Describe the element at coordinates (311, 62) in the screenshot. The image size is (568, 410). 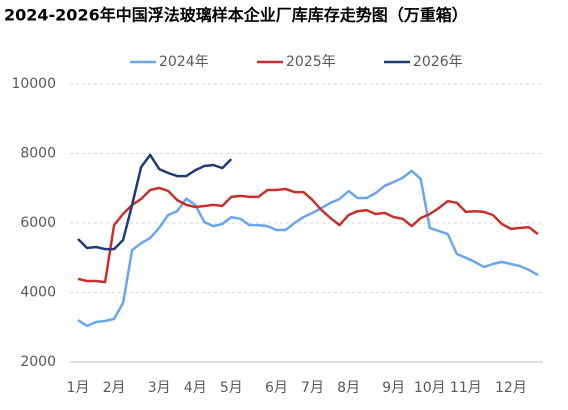
I see `legend-label: 2025年` at that location.